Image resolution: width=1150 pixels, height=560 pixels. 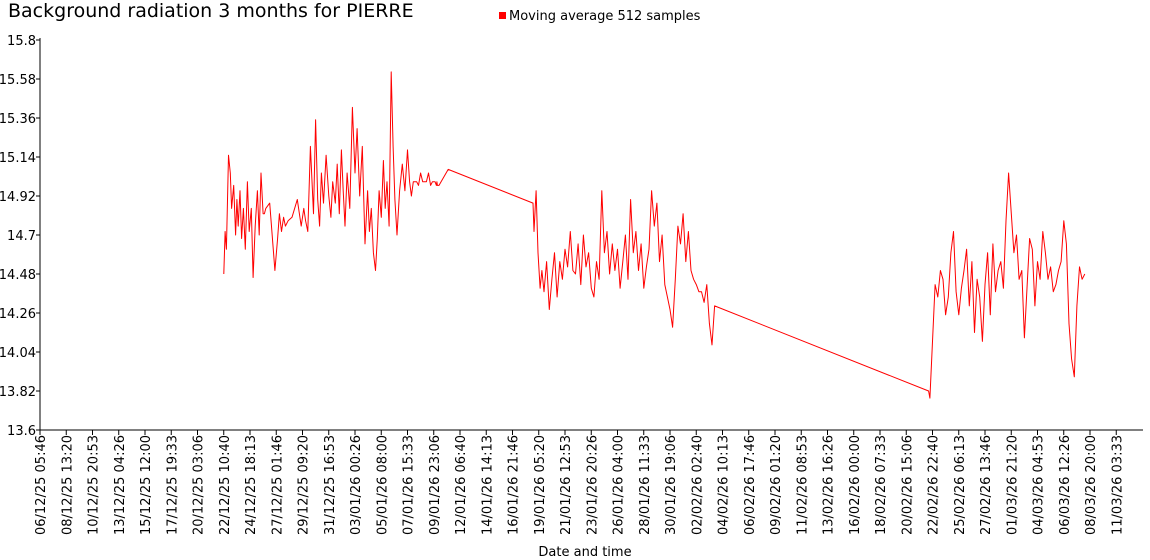 What do you see at coordinates (41, 485) in the screenshot?
I see `x-tick-label: 06/12/25 05:46` at bounding box center [41, 485].